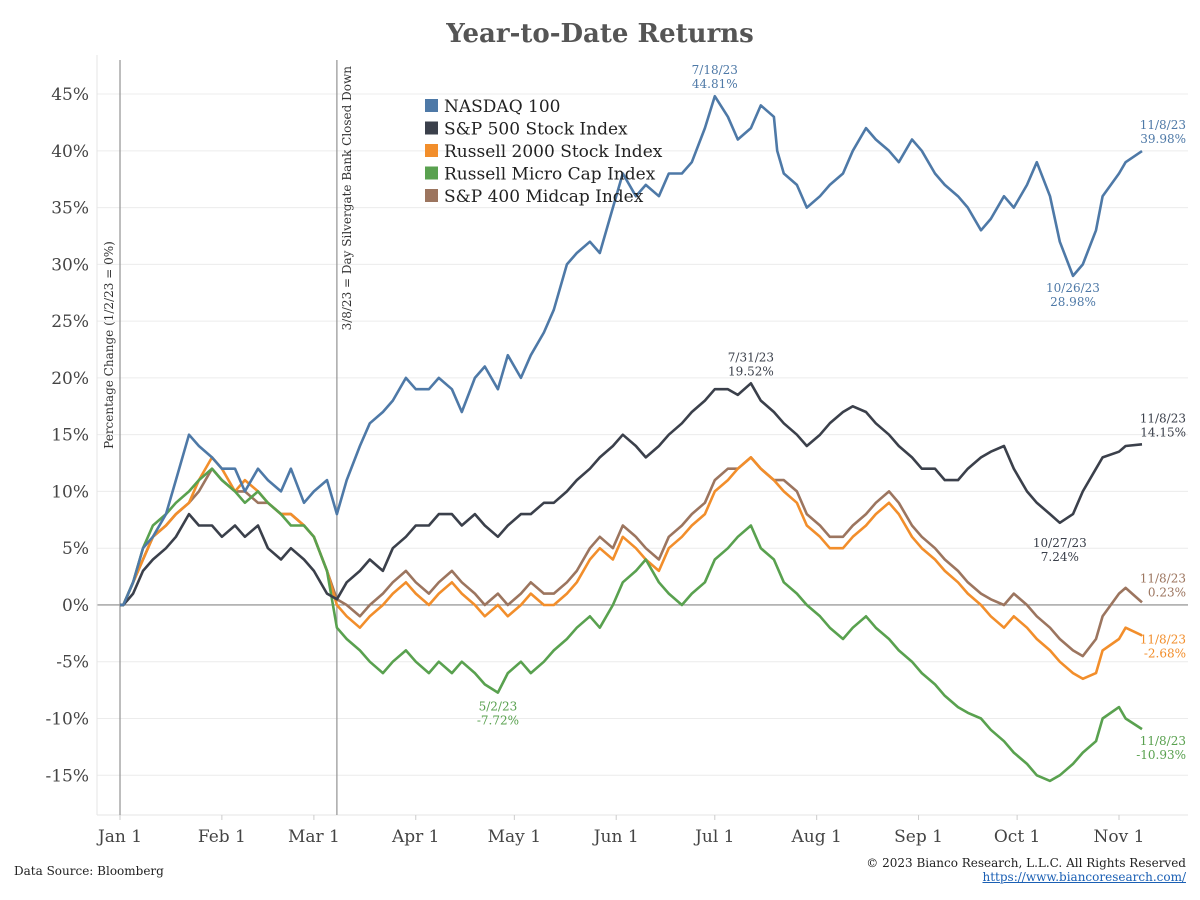 This screenshot has width=1200, height=900. Describe the element at coordinates (514, 837) in the screenshot. I see `x-tick-label: May 1` at that location.